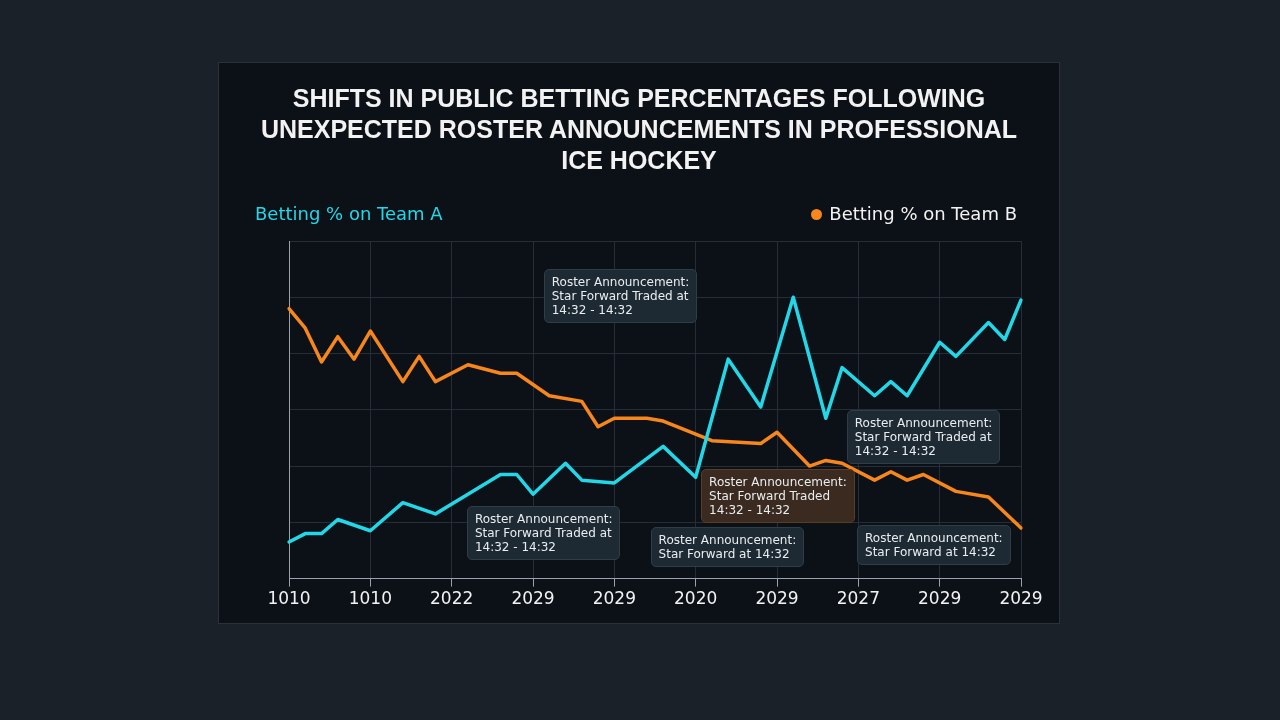  Describe the element at coordinates (922, 213) in the screenshot. I see `legend-label: Betting % on Team B` at that location.